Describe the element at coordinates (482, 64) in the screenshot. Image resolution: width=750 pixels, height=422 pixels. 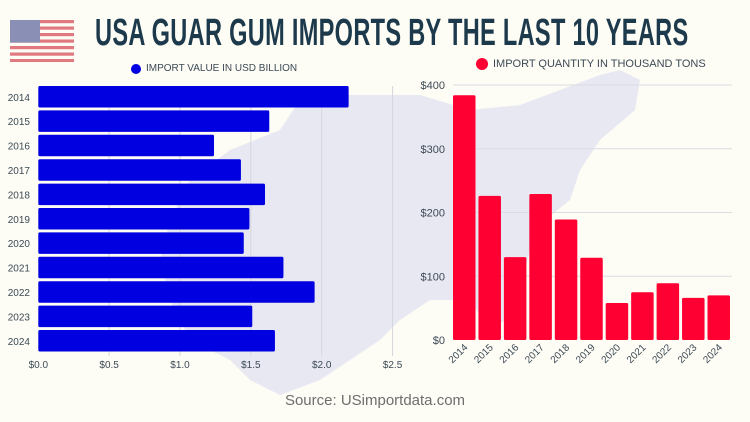
I see `legend-marker-red` at that location.